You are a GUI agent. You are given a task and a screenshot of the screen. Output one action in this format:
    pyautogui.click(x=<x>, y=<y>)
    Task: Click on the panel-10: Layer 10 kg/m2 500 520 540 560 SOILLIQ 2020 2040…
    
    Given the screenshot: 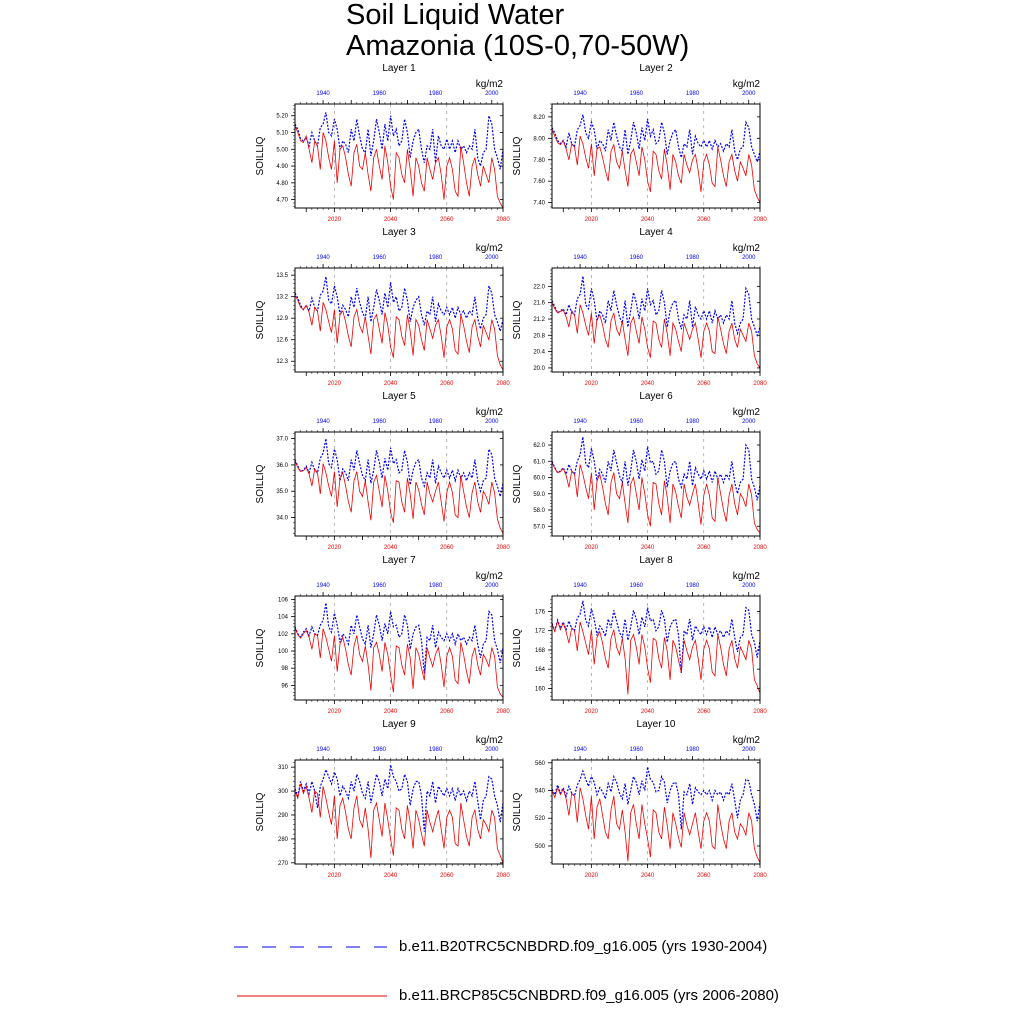 What is the action you would take?
    pyautogui.click(x=639, y=799)
    